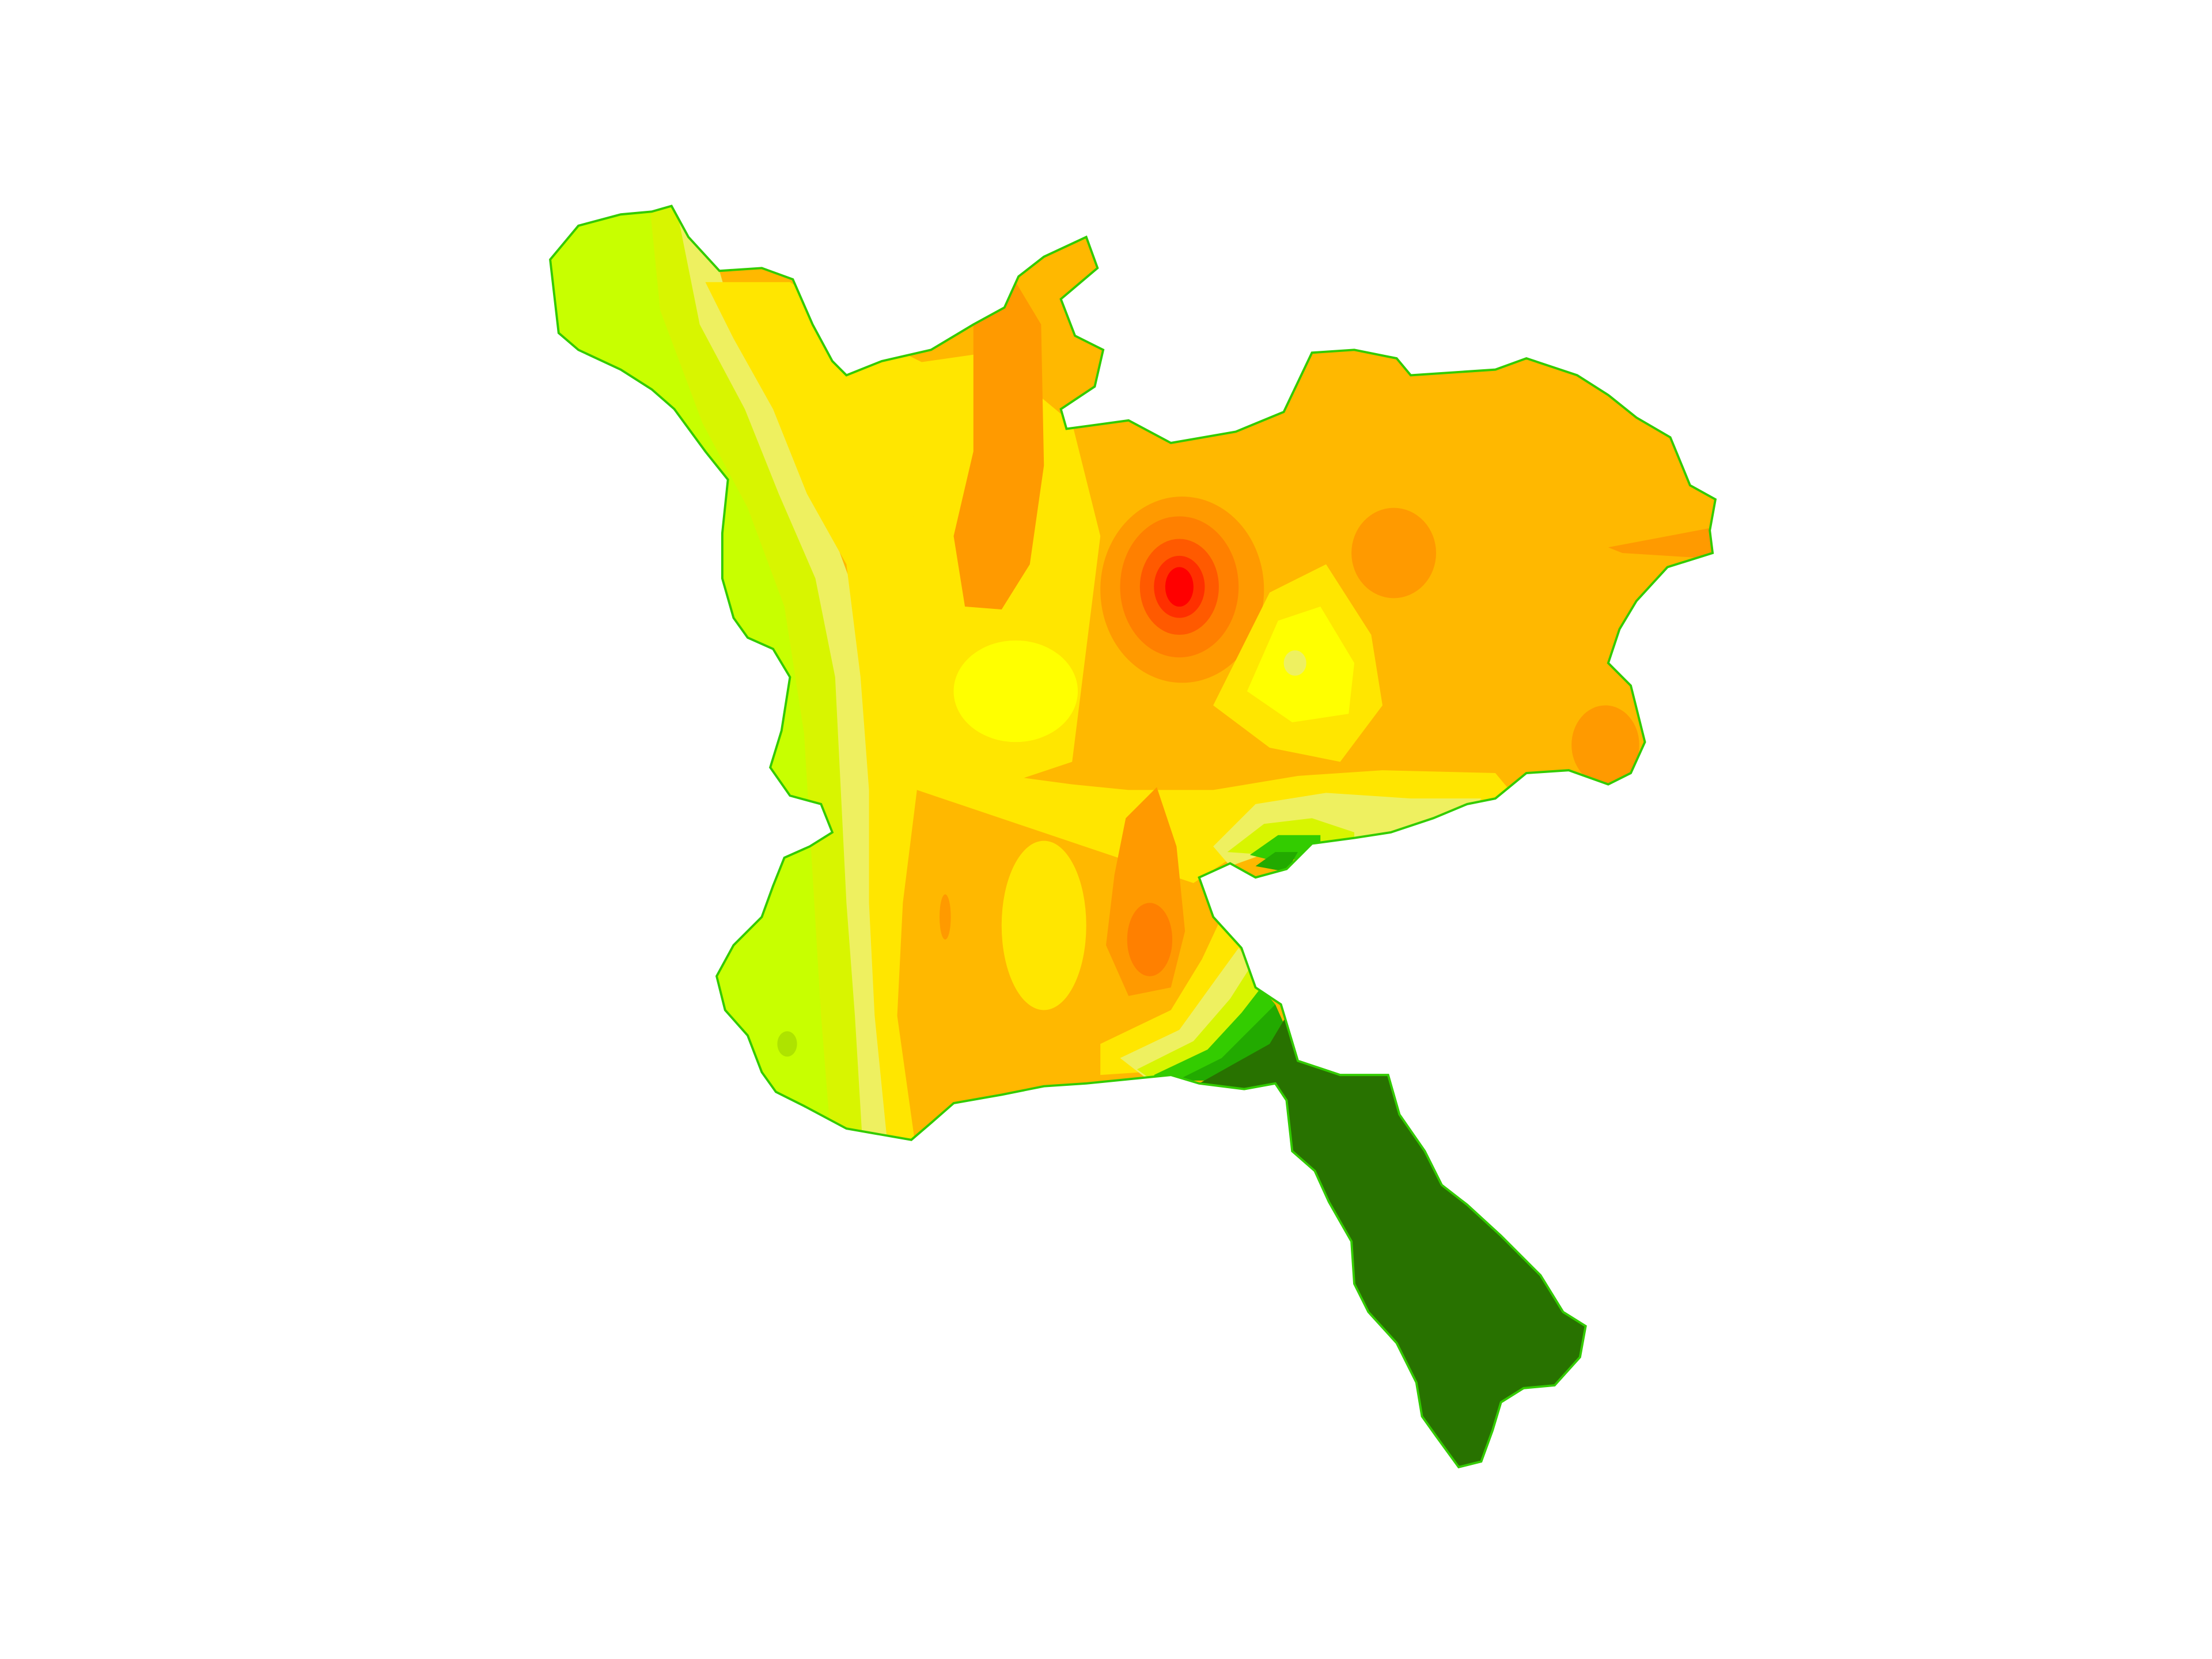 This screenshot has height=1659, width=2212. I want to click on pale-yellow-band, so click(787, 684).